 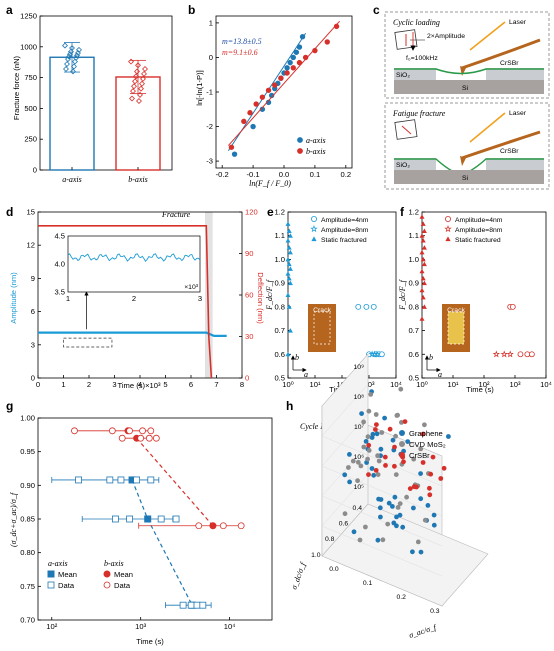 What do you see at coordinates (134, 298) in the screenshot?
I see `panel-d-inset-x-tick-label: 2` at bounding box center [134, 298].